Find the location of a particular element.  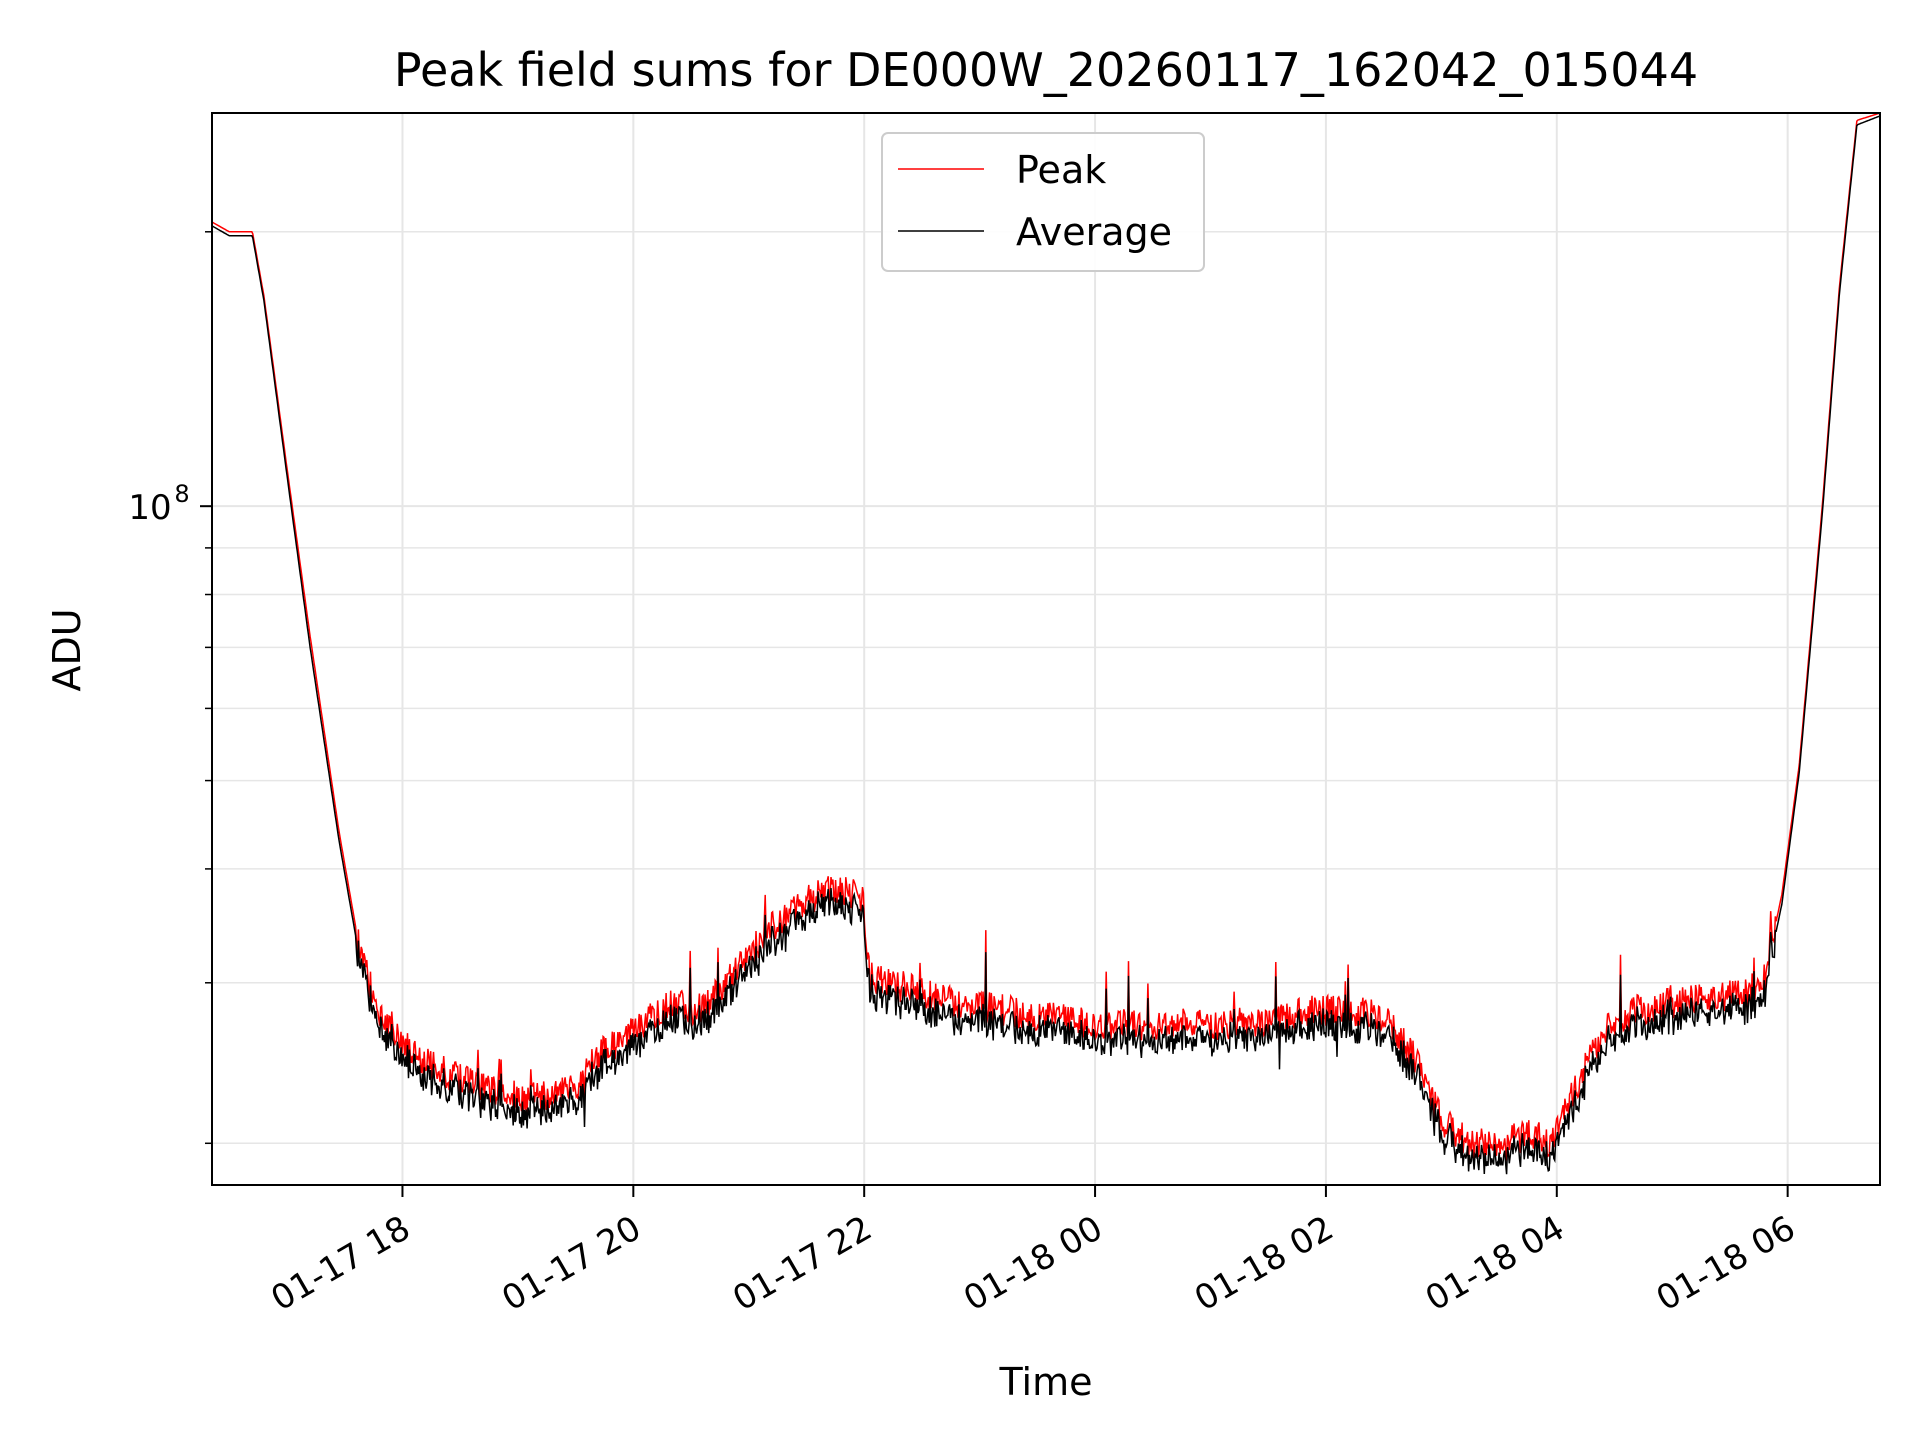

y-tick-label: 10 is located at coordinates (149, 508).